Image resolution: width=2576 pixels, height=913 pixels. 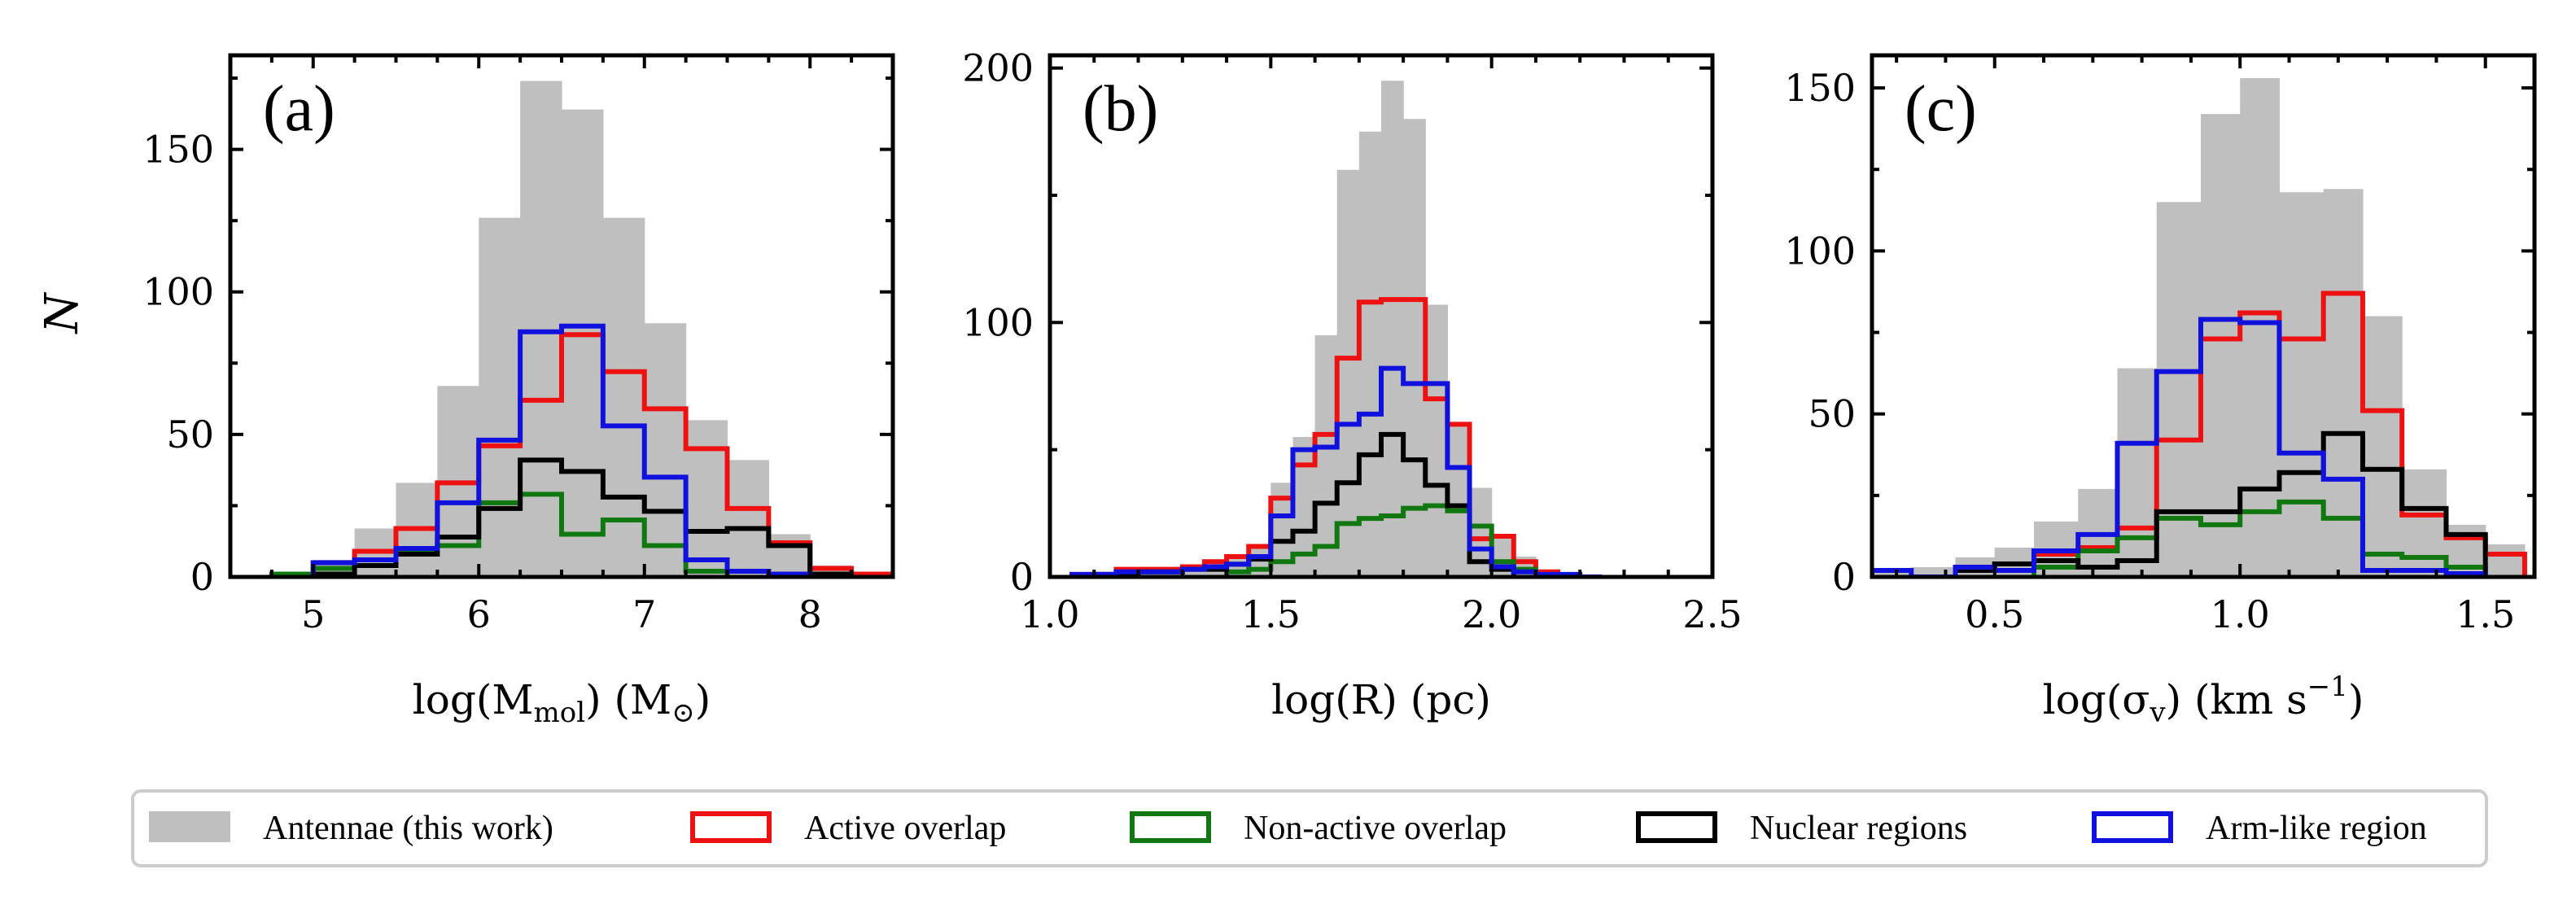 What do you see at coordinates (299, 109) in the screenshot?
I see `panel-label: (a)` at bounding box center [299, 109].